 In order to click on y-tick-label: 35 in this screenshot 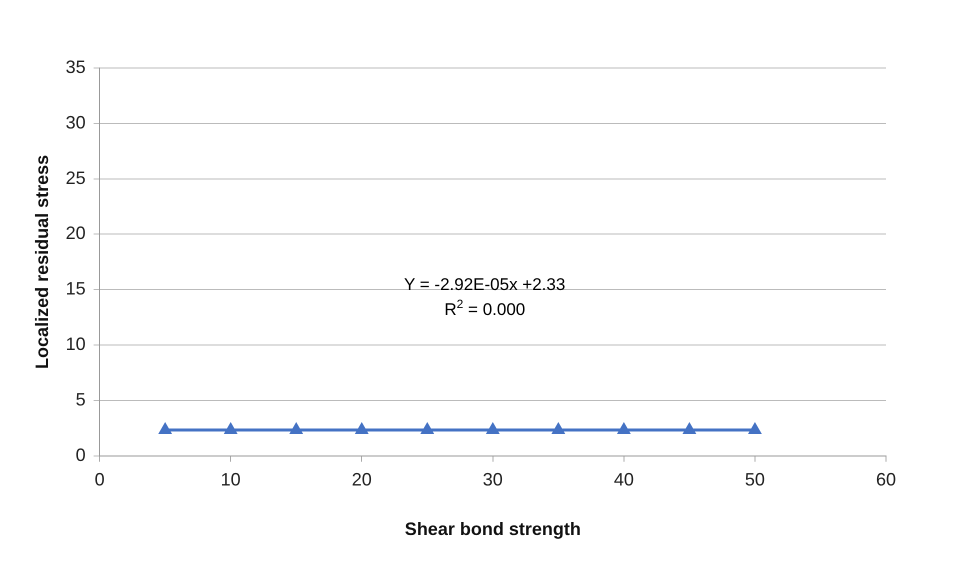, I will do `click(76, 66)`.